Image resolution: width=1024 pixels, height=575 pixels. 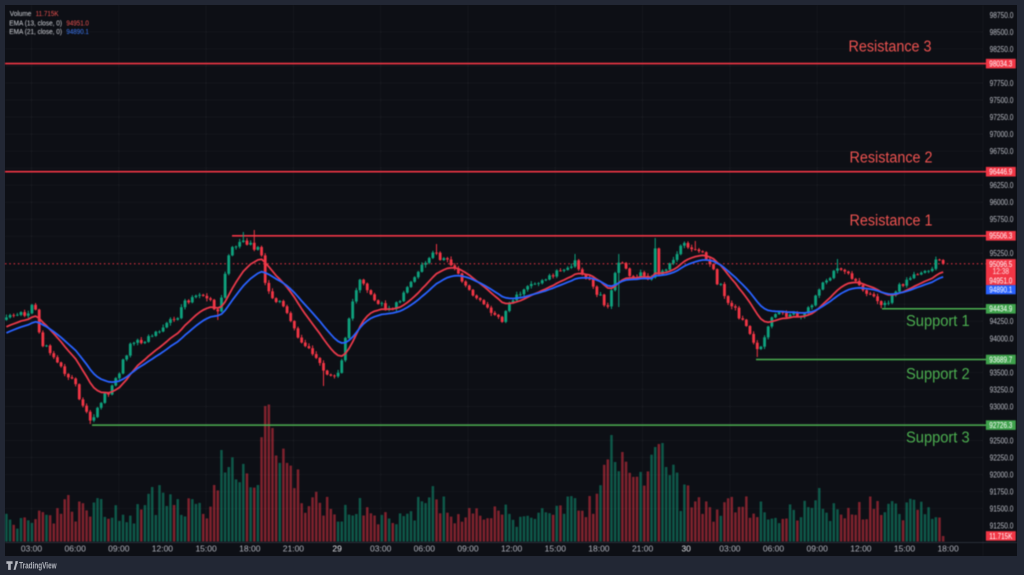 What do you see at coordinates (21, 13) in the screenshot?
I see `svg-text: Volume` at bounding box center [21, 13].